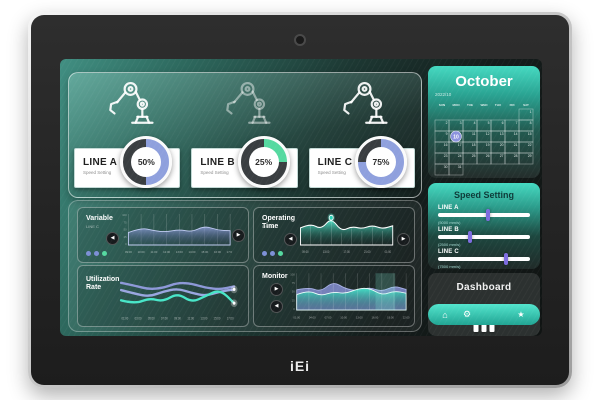 This screenshot has height=400, width=600. Describe the element at coordinates (347, 233) in the screenshot. I see `operating-time-area-chart: 09:00 13:00 17:00 21:00 01:00` at that location.